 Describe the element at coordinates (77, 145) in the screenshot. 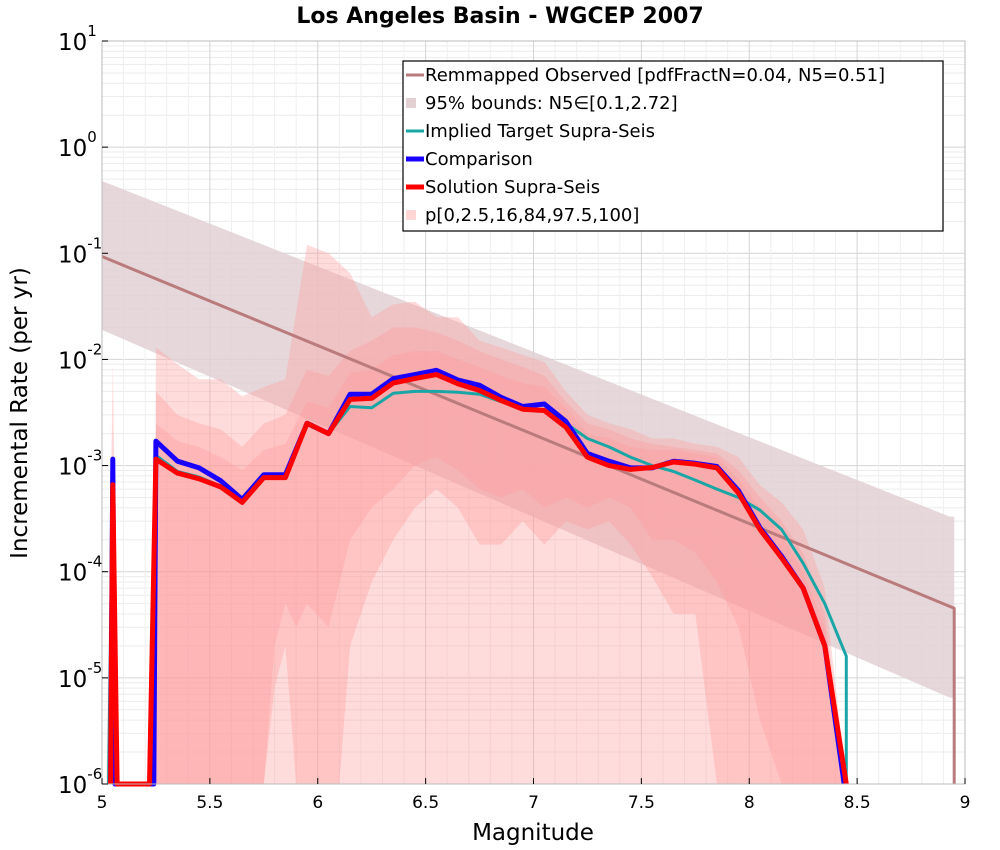

I see `y-tick-label: 10⁰` at that location.